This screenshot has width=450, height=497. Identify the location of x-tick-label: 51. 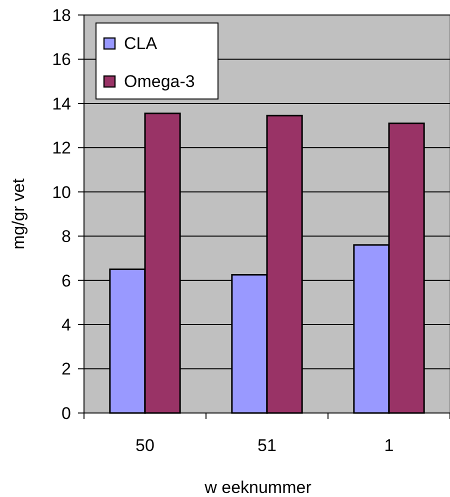
(267, 445).